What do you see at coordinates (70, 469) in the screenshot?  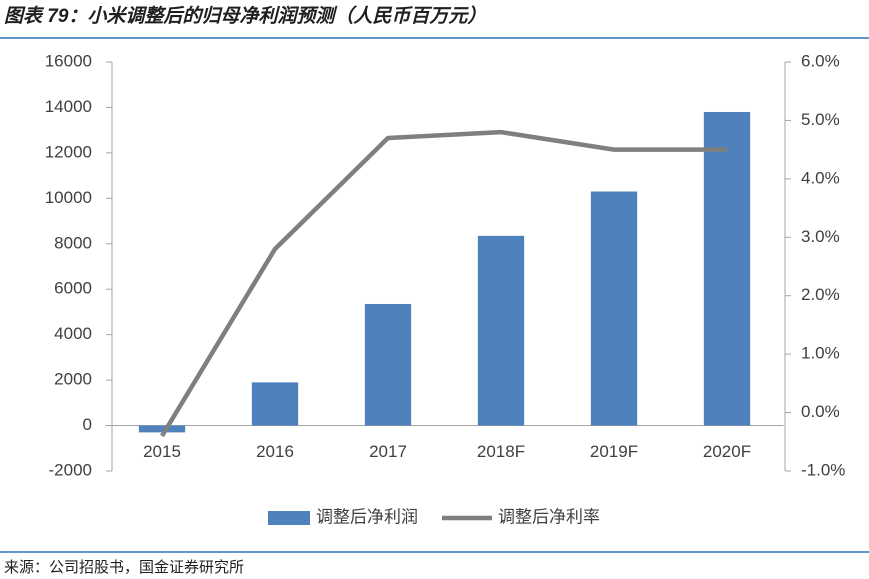 I see `y-tick-label: -2000` at bounding box center [70, 469].